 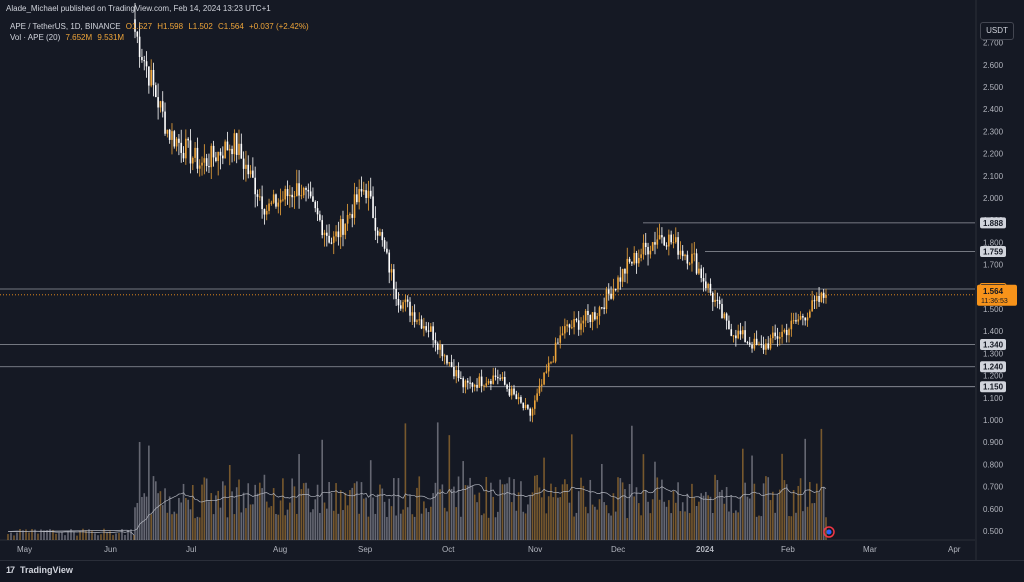 I want to click on y-tick-label: 1.100, so click(x=993, y=398).